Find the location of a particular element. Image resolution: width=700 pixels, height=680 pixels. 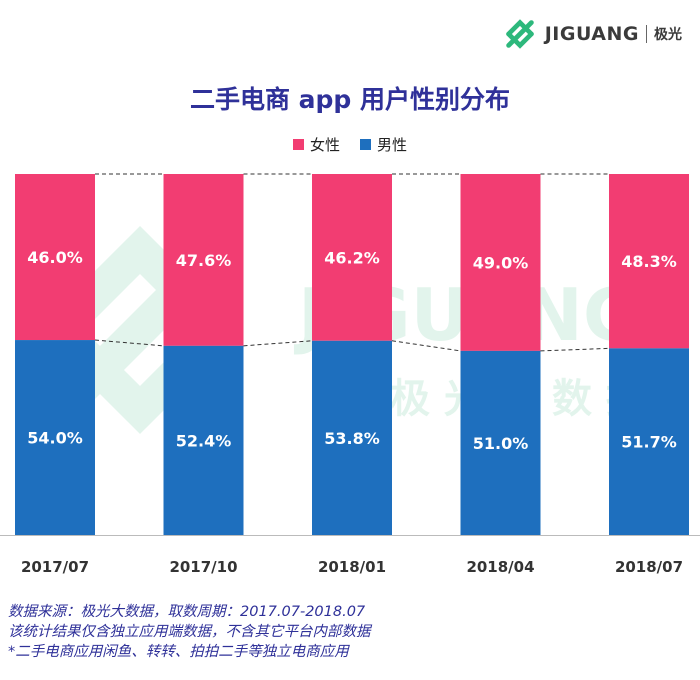

x-tick-label: 2018/04 is located at coordinates (500, 567).